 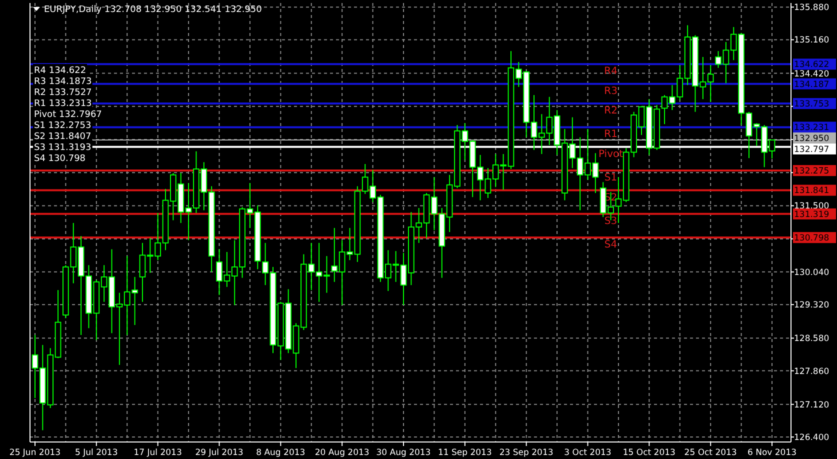 What do you see at coordinates (812, 405) in the screenshot?
I see `y-tick-label: 127.120` at bounding box center [812, 405].